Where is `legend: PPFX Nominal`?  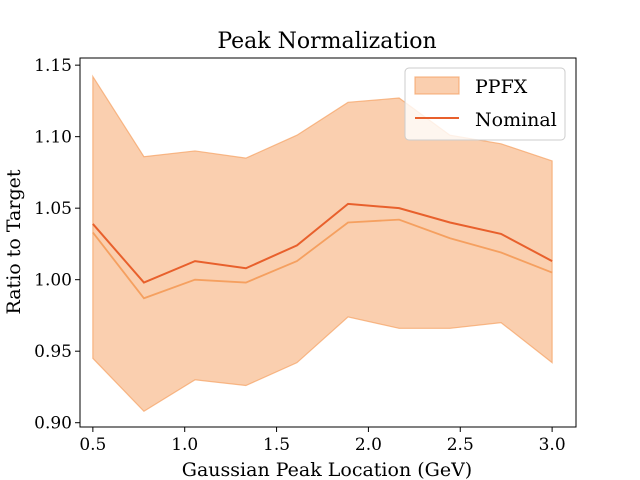
legend: PPFX Nominal is located at coordinates (485, 104).